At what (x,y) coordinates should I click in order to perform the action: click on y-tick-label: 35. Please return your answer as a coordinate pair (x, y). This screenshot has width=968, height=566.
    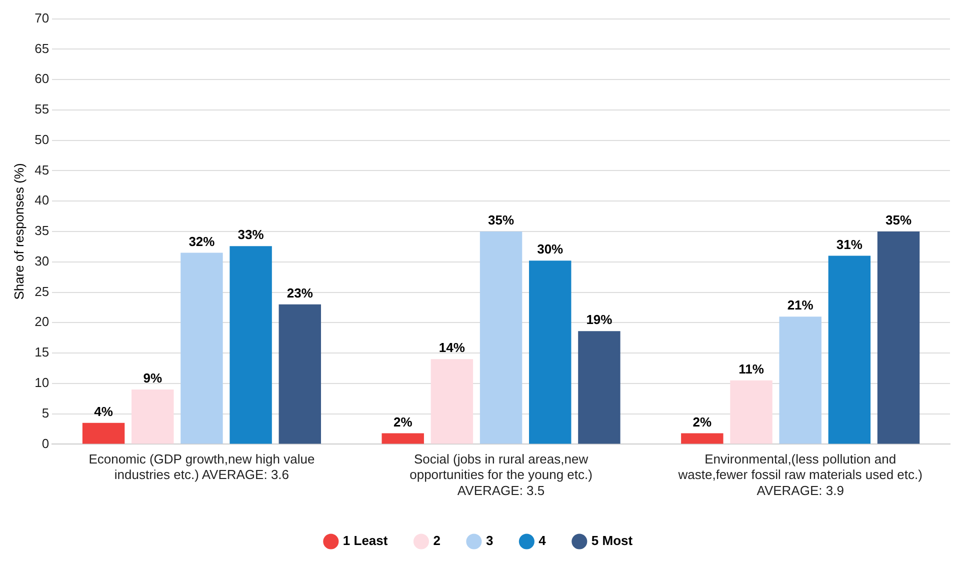
    Looking at the image, I should click on (42, 230).